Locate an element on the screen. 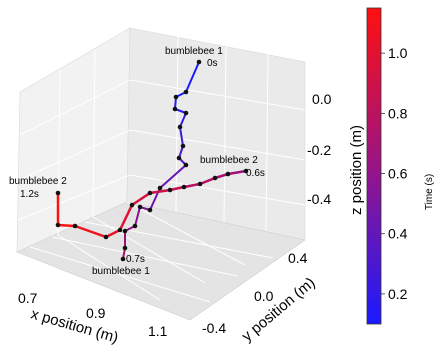 This screenshot has width=434, height=360. z-tick-label: -0.4 is located at coordinates (319, 199).